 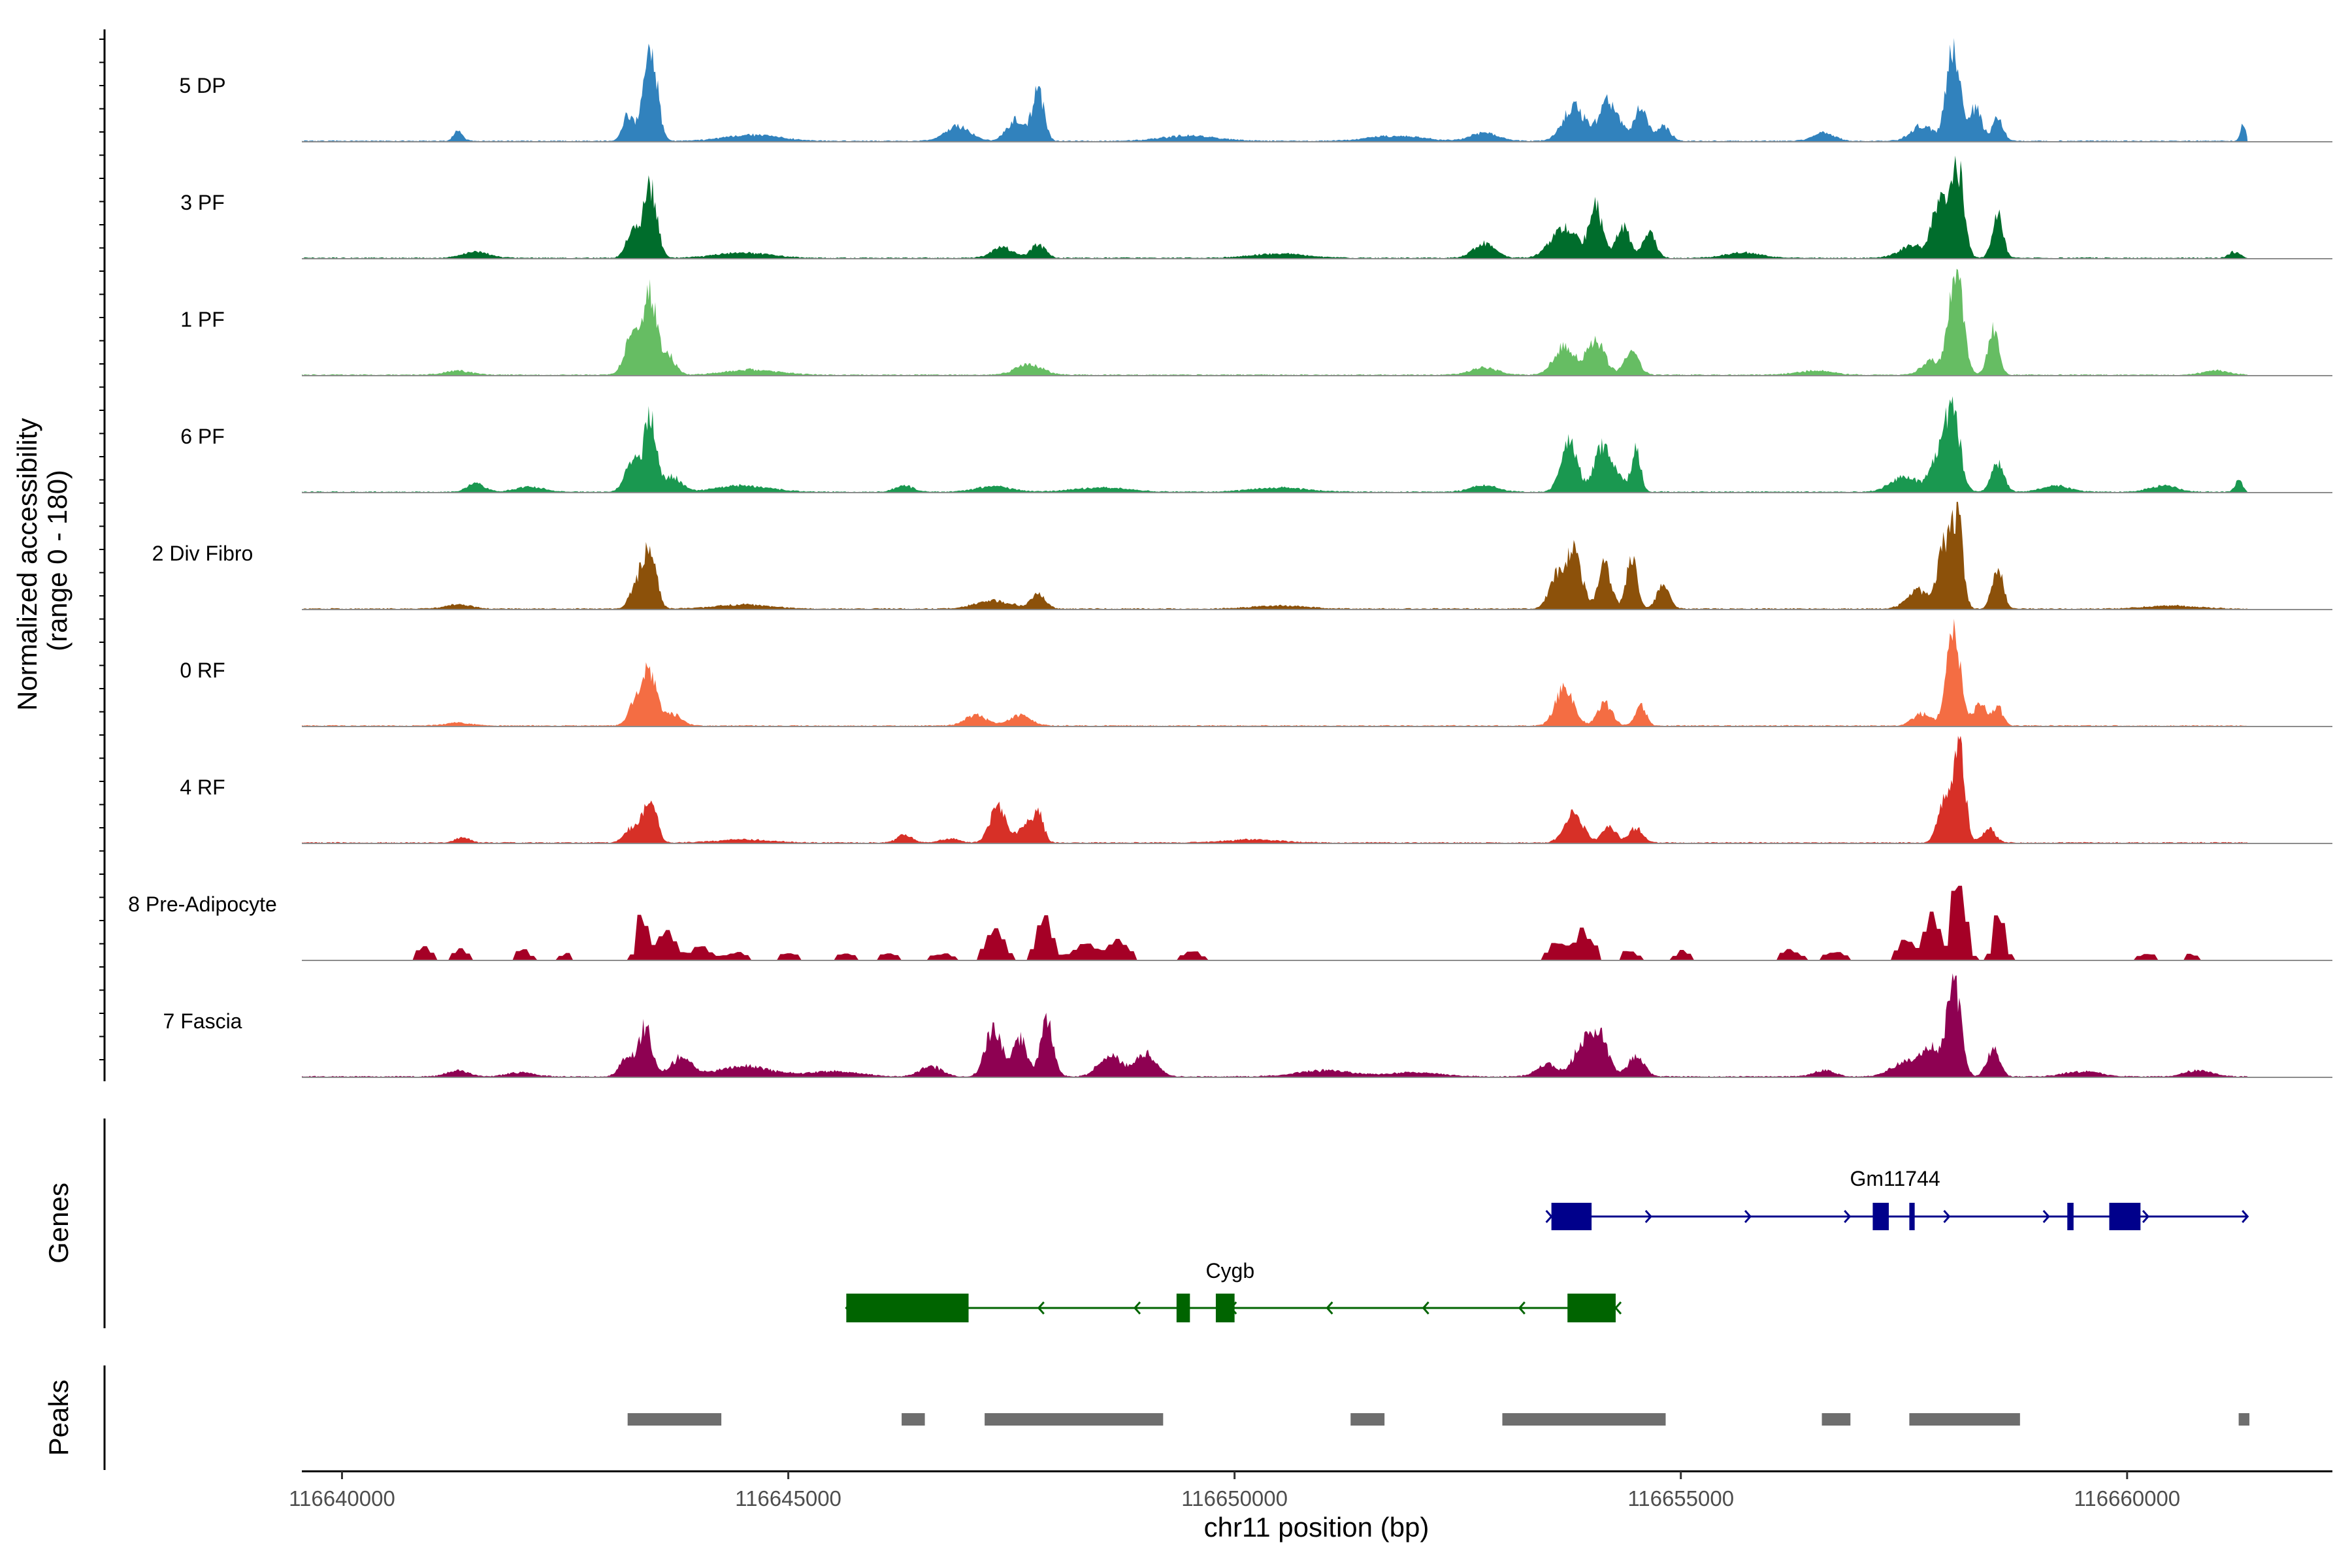 What do you see at coordinates (202, 553) in the screenshot?
I see `track-label: 2 Div Fibro` at bounding box center [202, 553].